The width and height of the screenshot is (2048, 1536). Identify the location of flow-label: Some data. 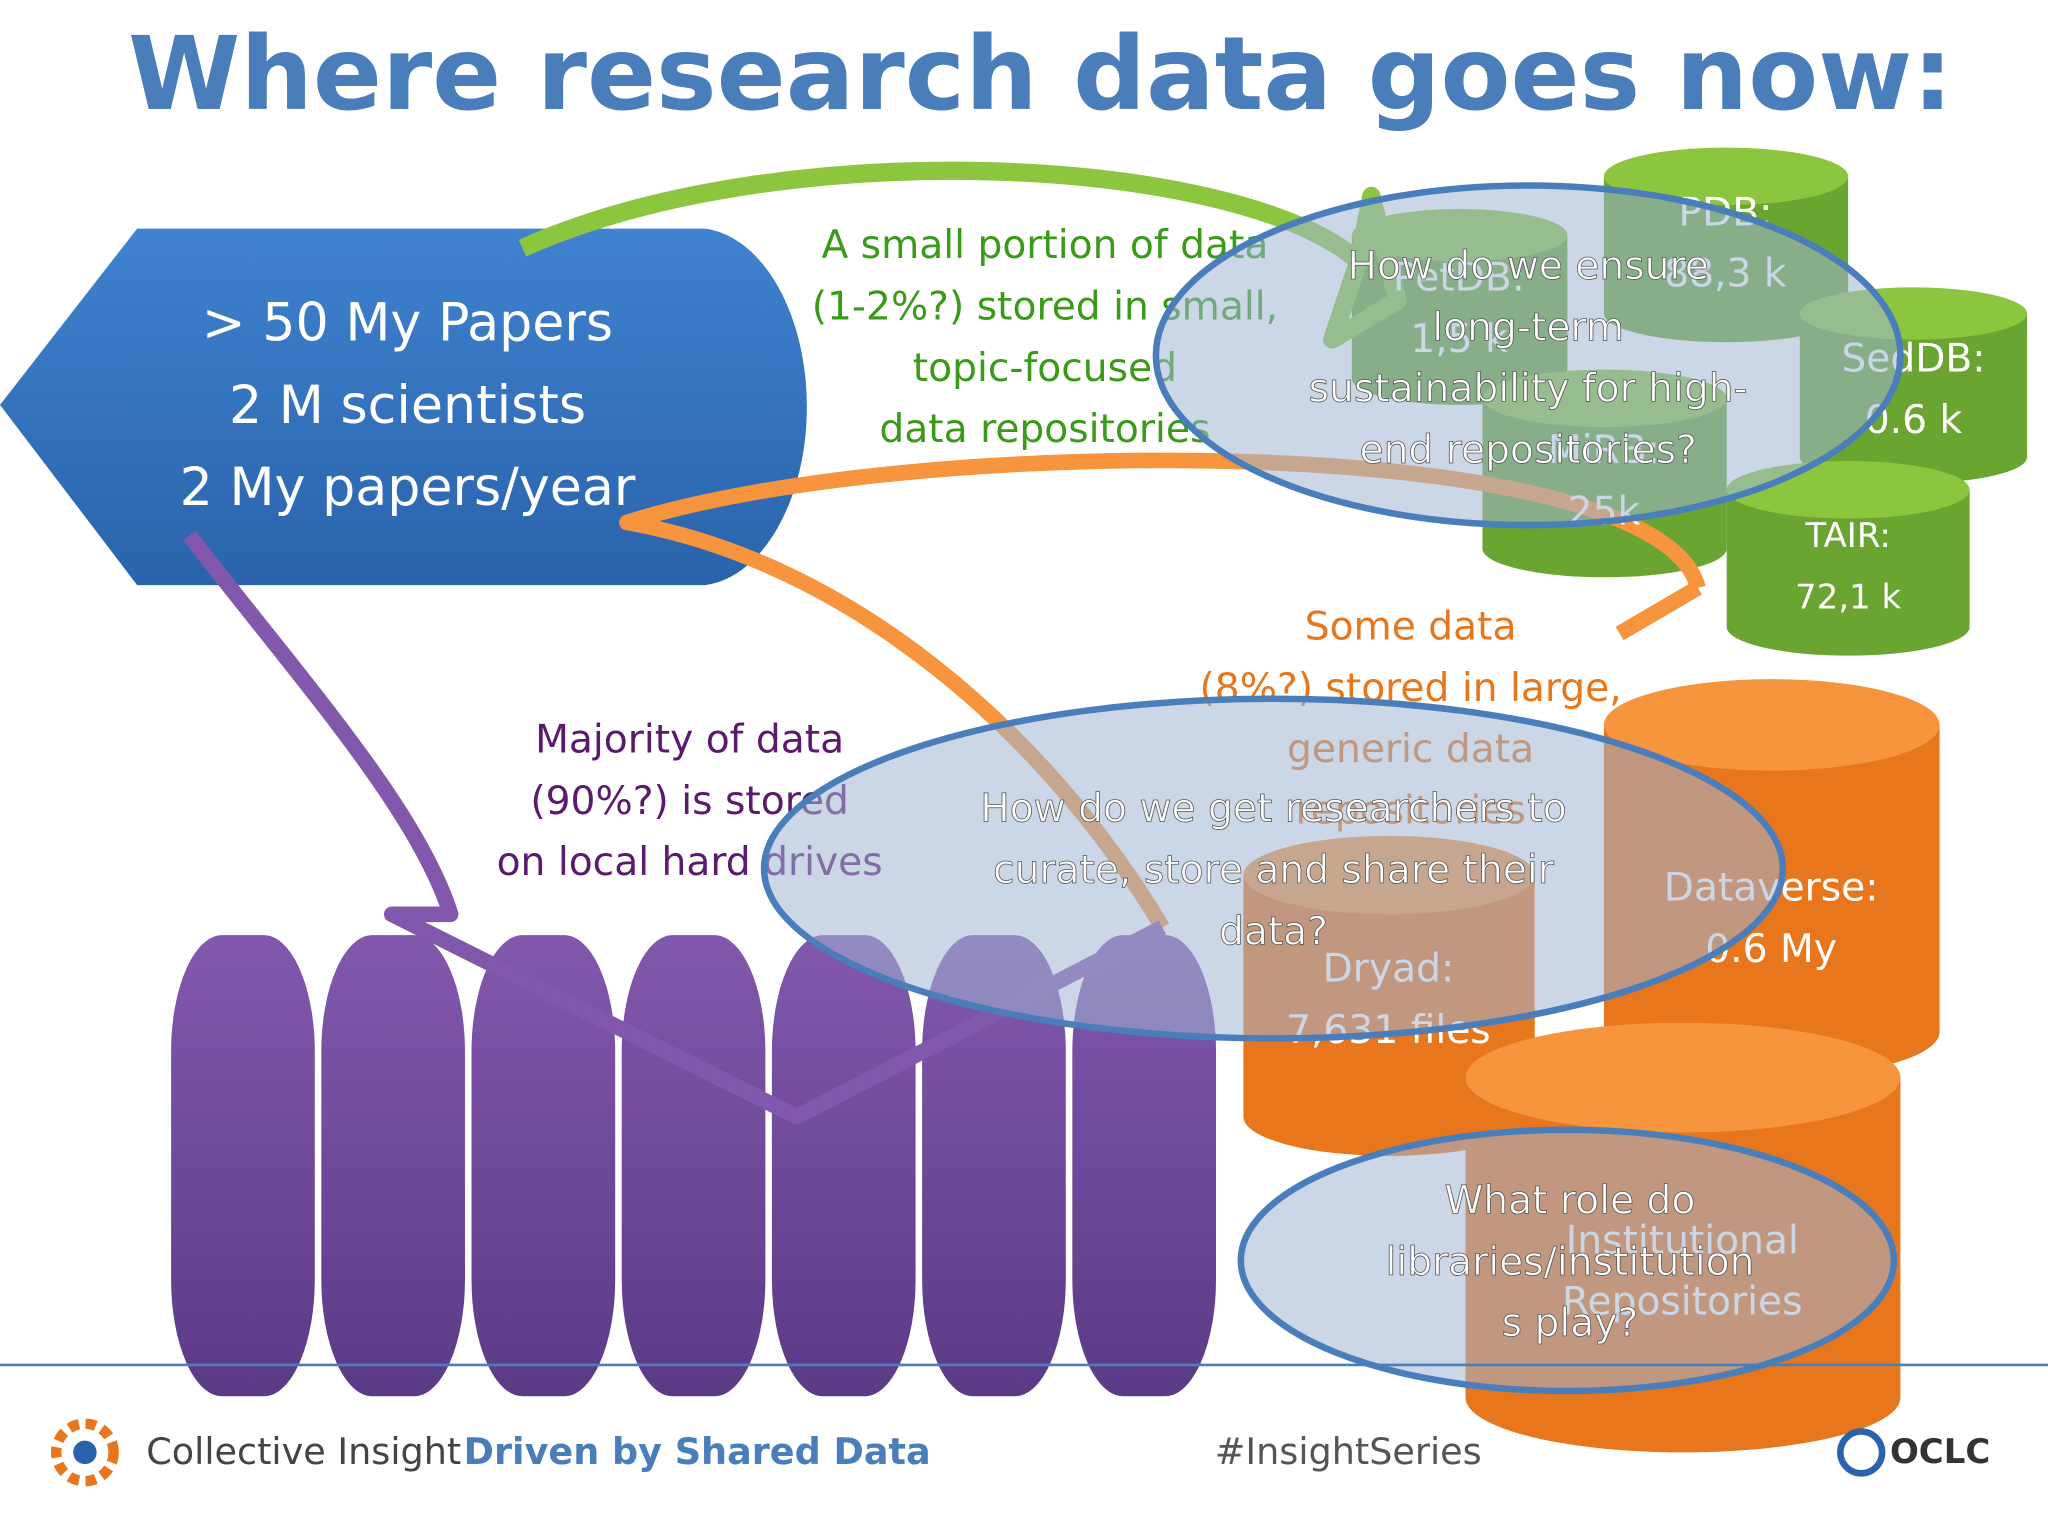
(1411, 626).